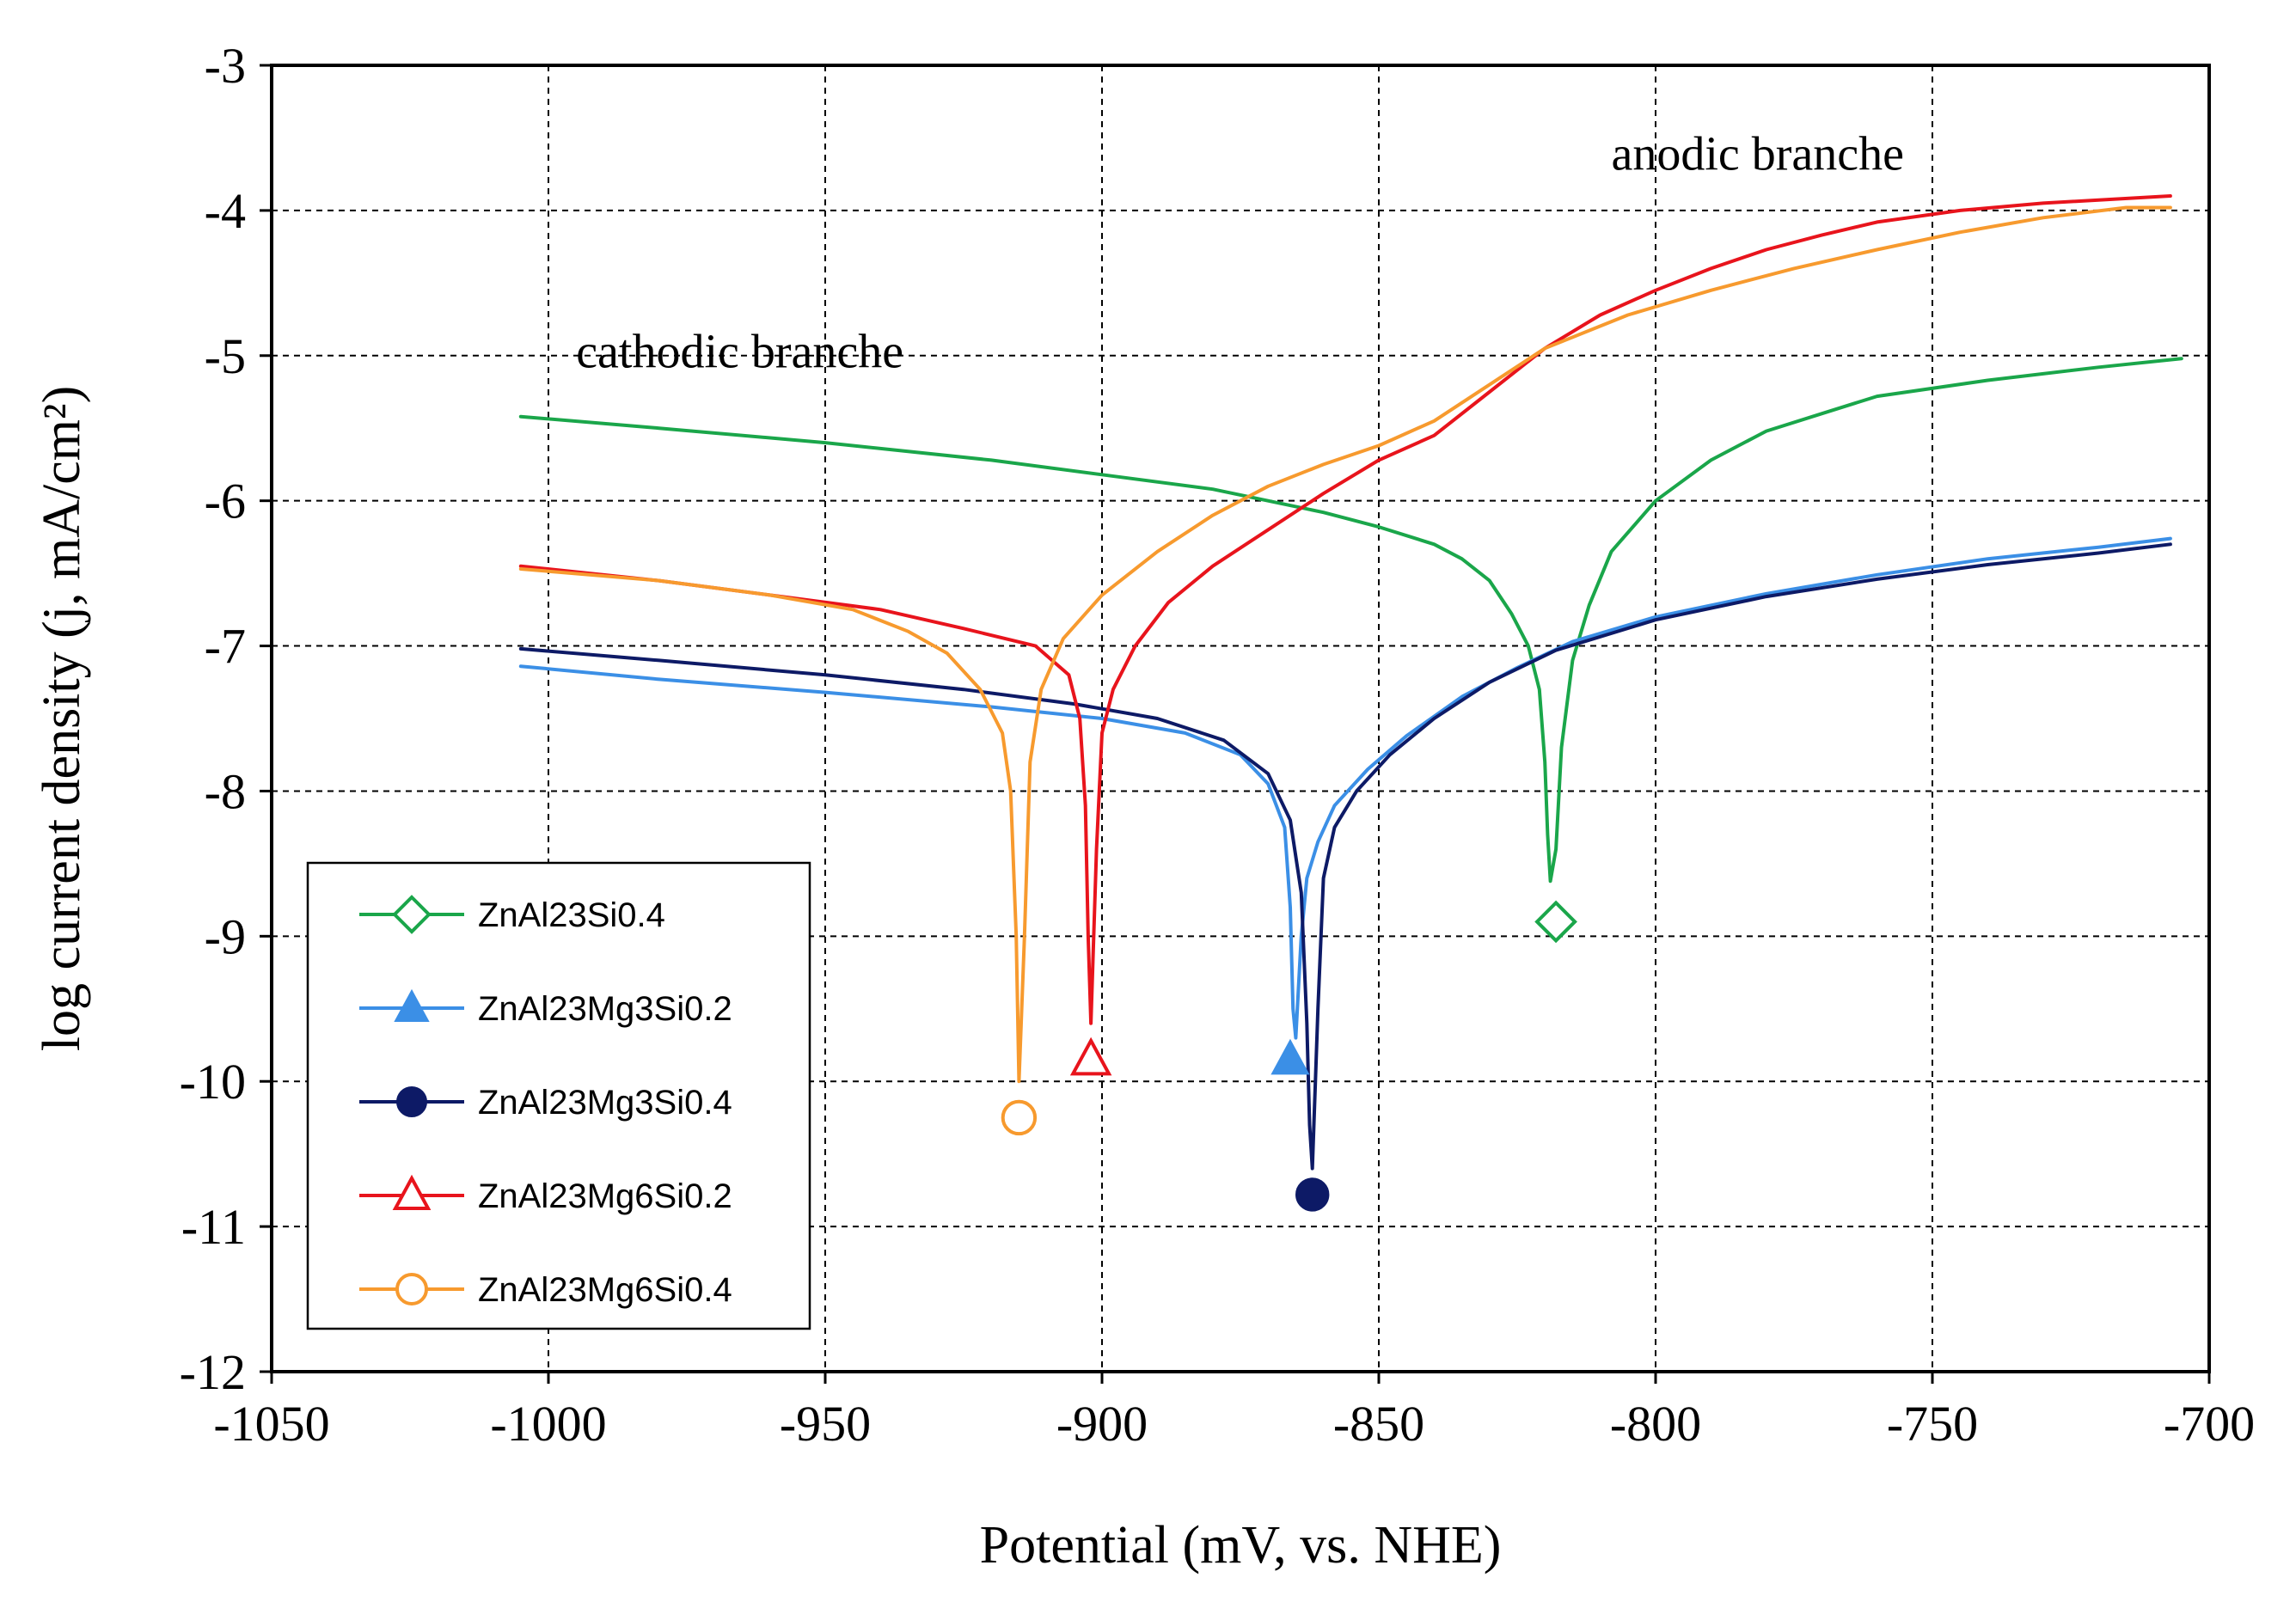  What do you see at coordinates (225, 501) in the screenshot?
I see `y-tick-label: -6` at bounding box center [225, 501].